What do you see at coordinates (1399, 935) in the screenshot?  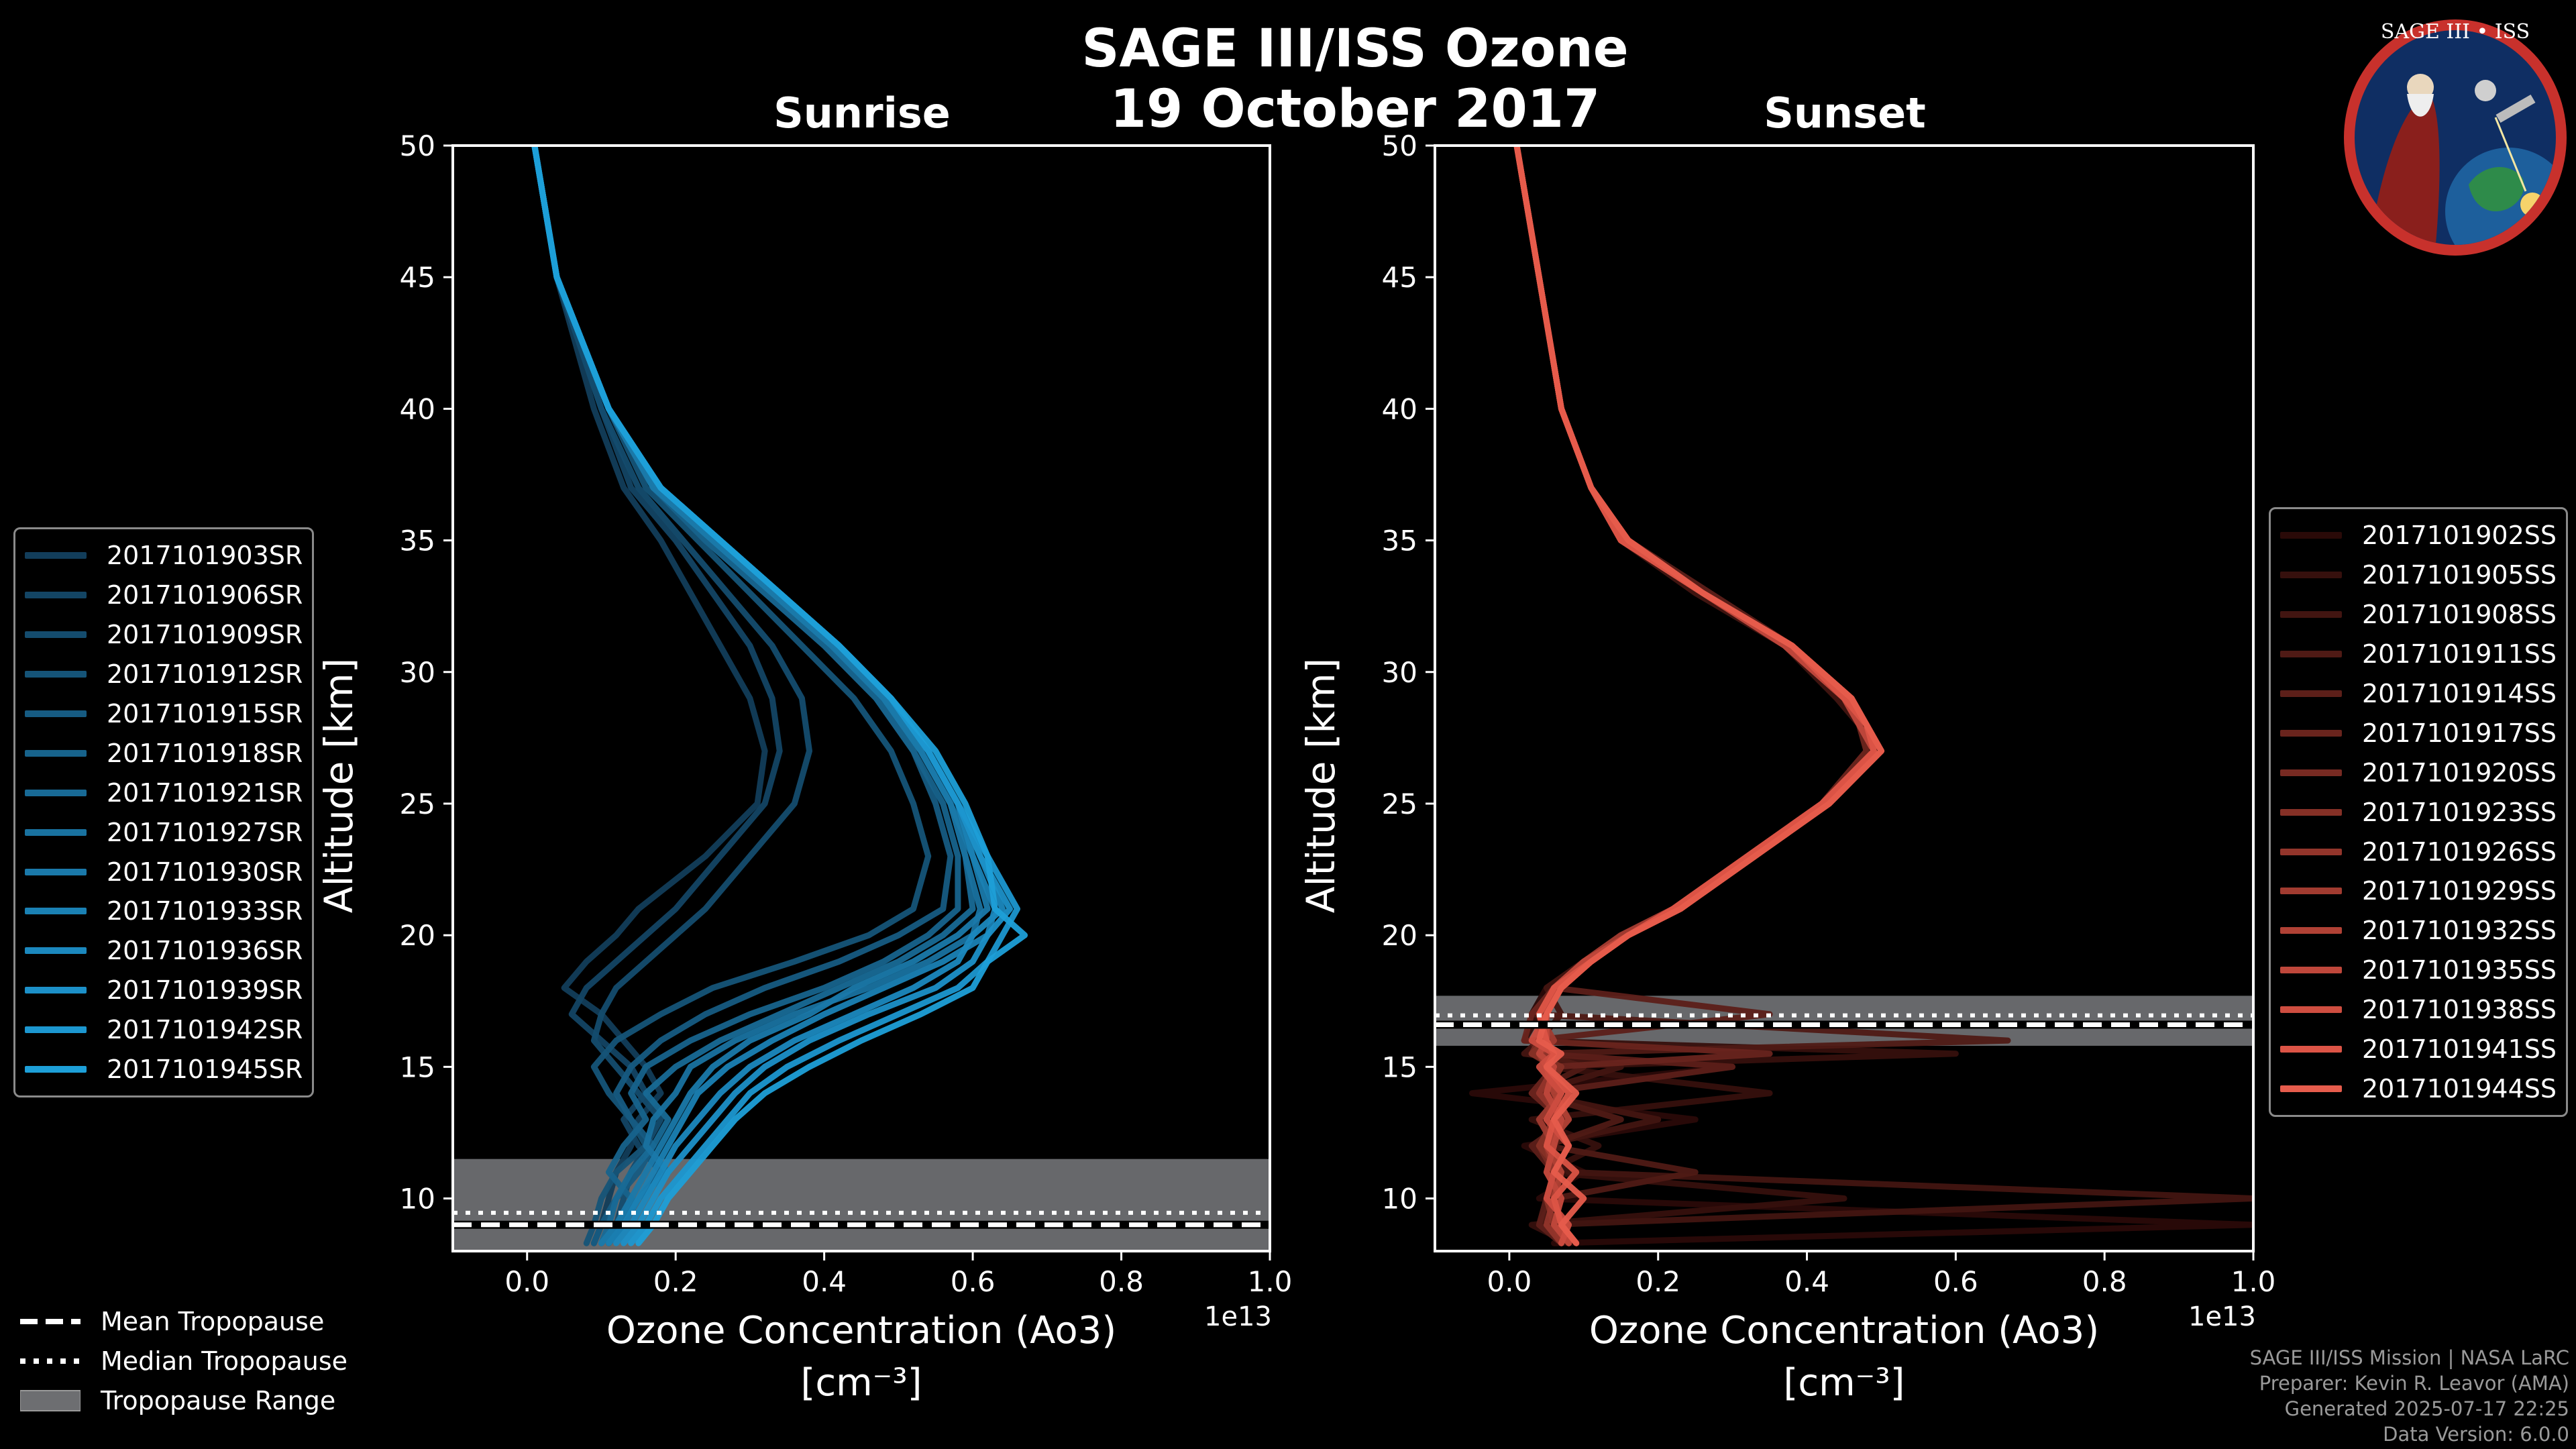 I see `sunset-y-tick-label: 20` at bounding box center [1399, 935].